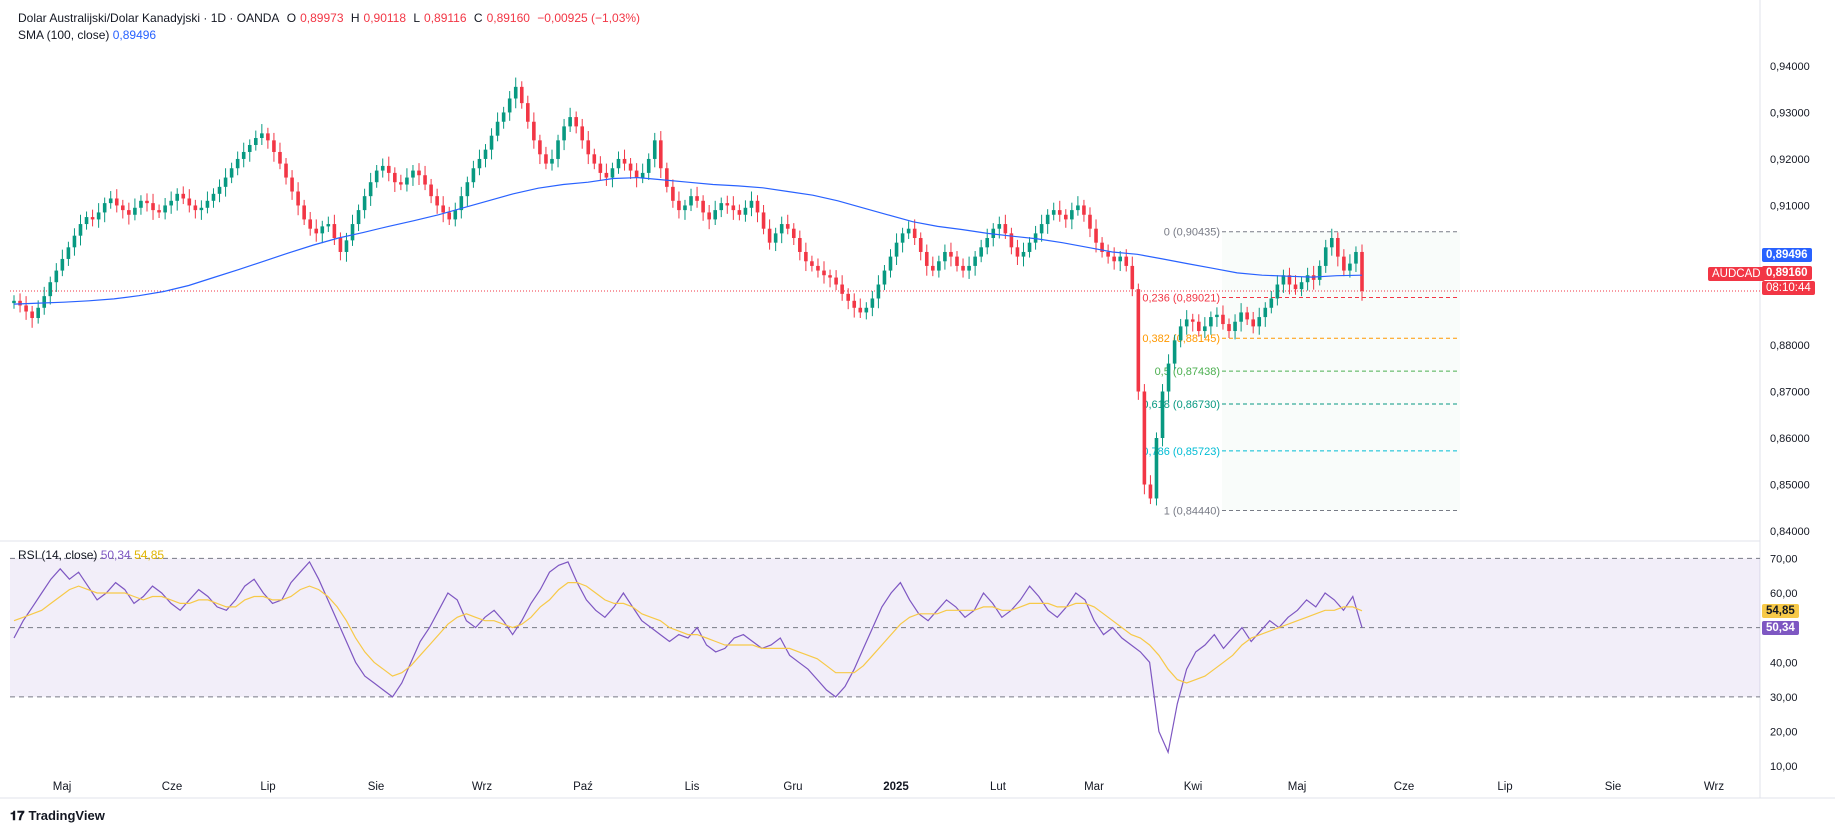 The image size is (1835, 834). I want to click on tradingview-logo: 𝟏𝟕 TradingView, so click(57, 816).